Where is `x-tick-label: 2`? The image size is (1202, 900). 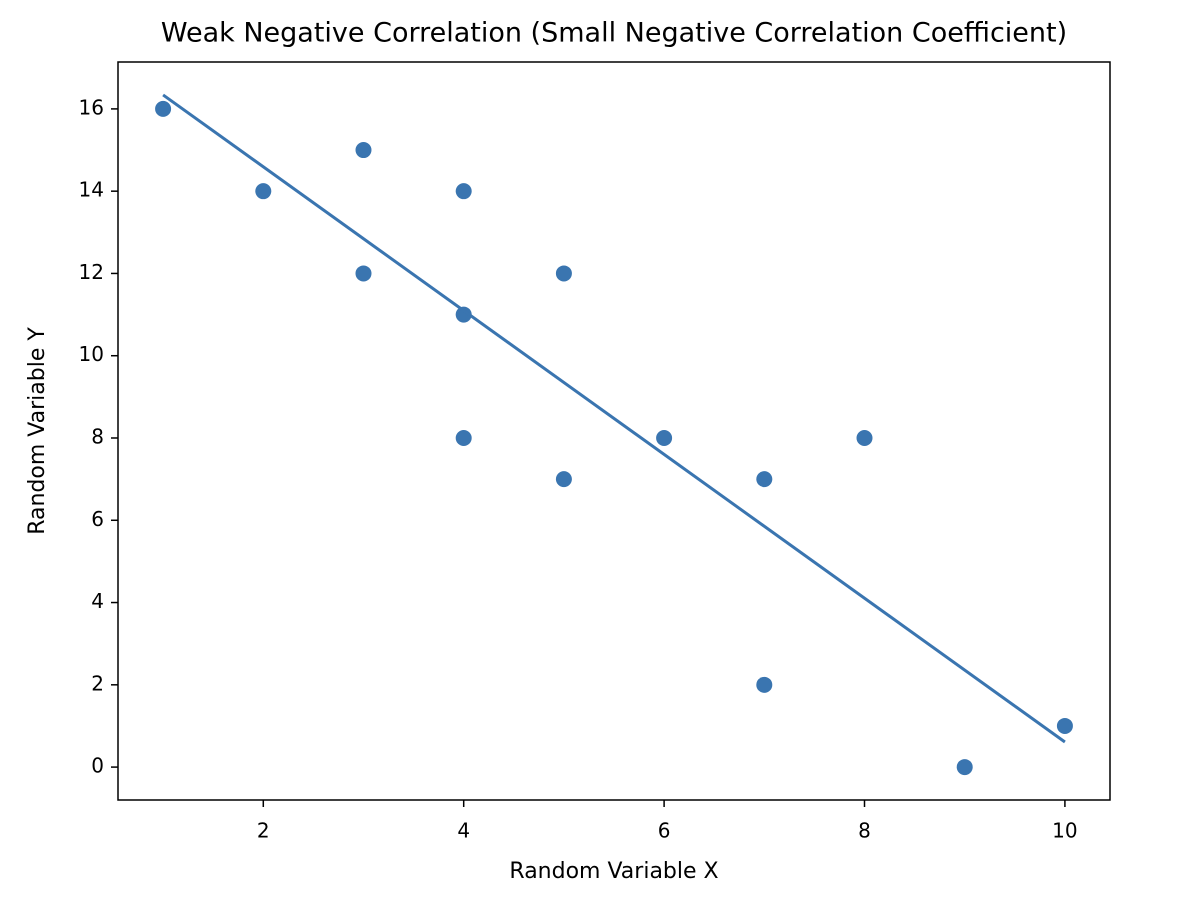 x-tick-label: 2 is located at coordinates (263, 831).